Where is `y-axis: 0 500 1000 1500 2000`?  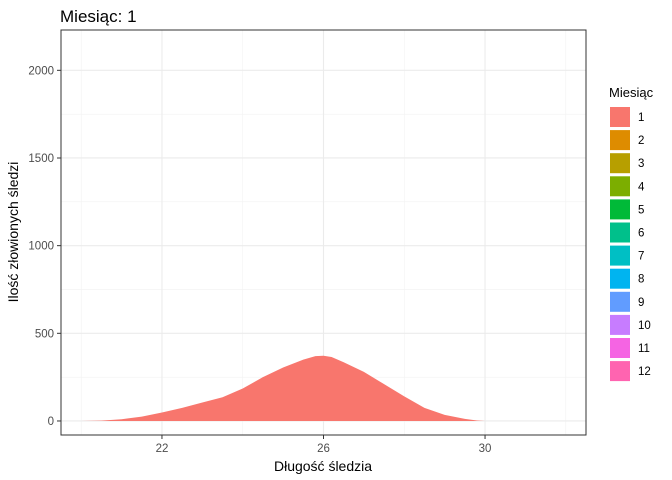
y-axis: 0 500 1000 1500 2000 is located at coordinates (44, 246).